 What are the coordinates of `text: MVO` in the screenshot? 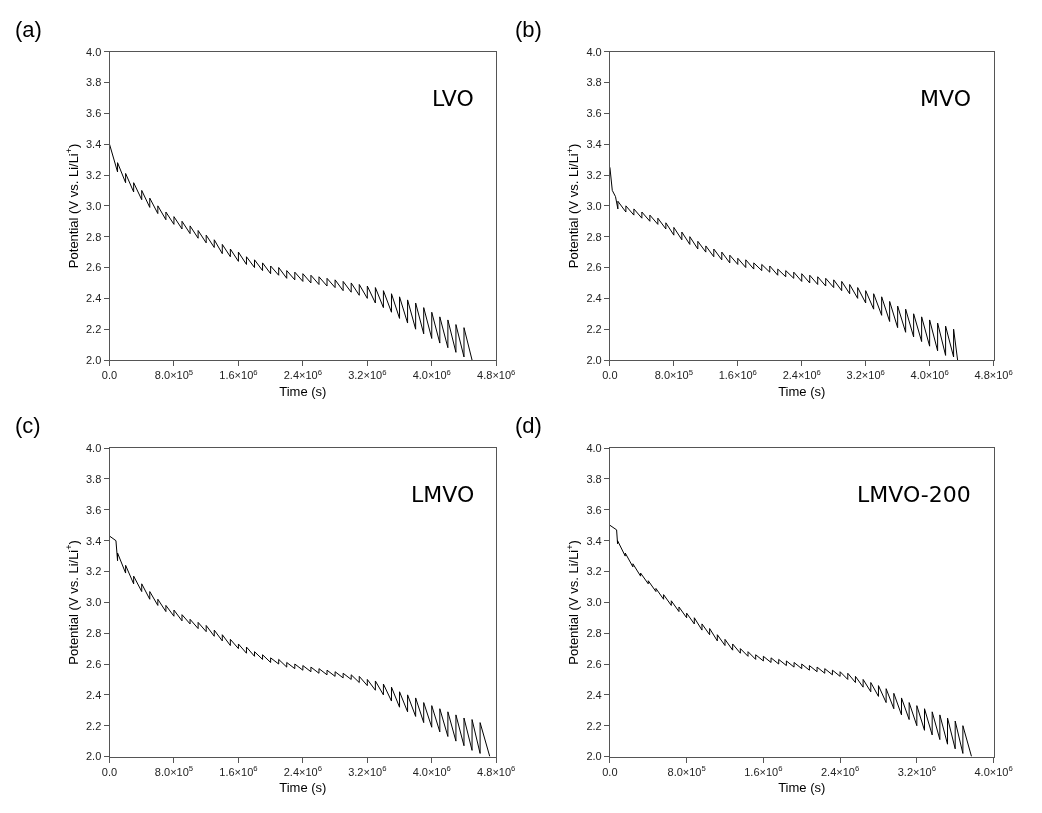 It's located at (945, 98).